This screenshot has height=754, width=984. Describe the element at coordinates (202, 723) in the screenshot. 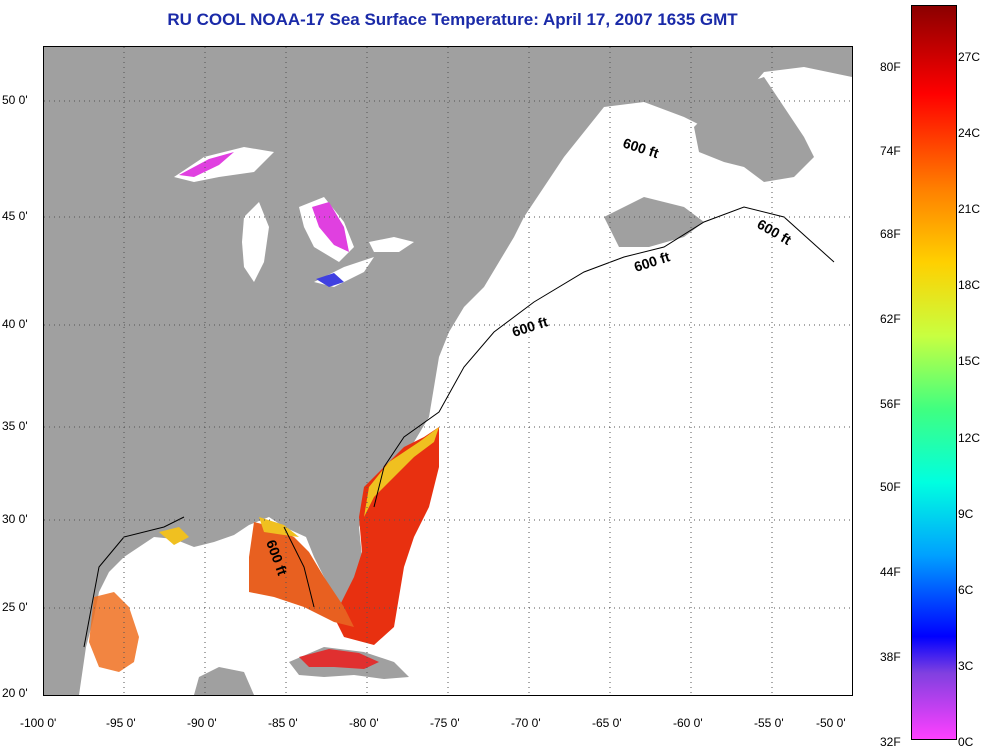

I see `lon-tick-90: -90 0'` at that location.